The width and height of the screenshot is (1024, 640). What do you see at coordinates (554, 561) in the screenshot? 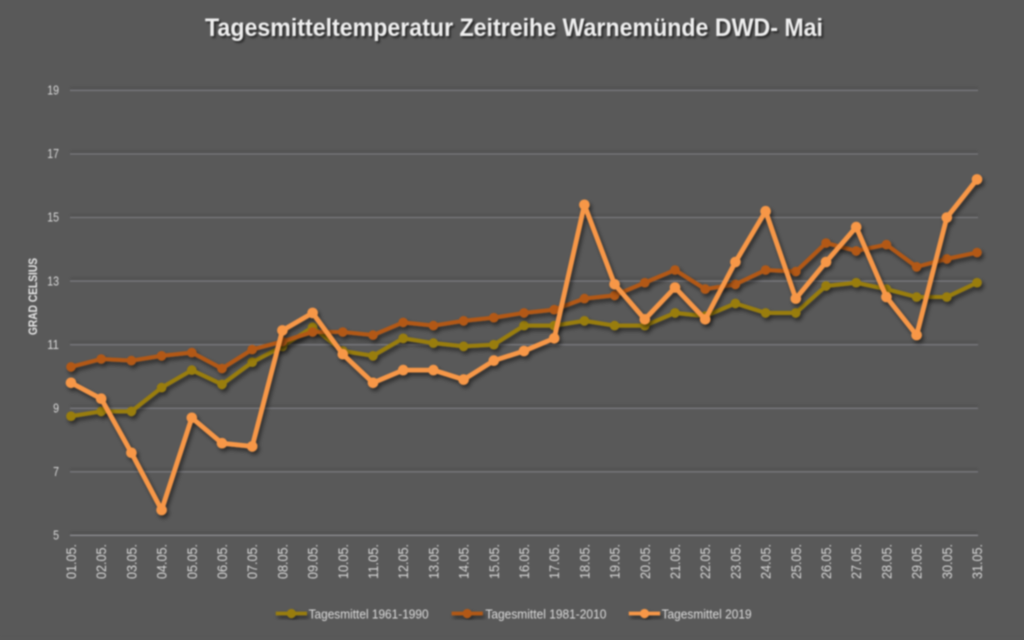
I see `svg-text: 17.05.` at bounding box center [554, 561].